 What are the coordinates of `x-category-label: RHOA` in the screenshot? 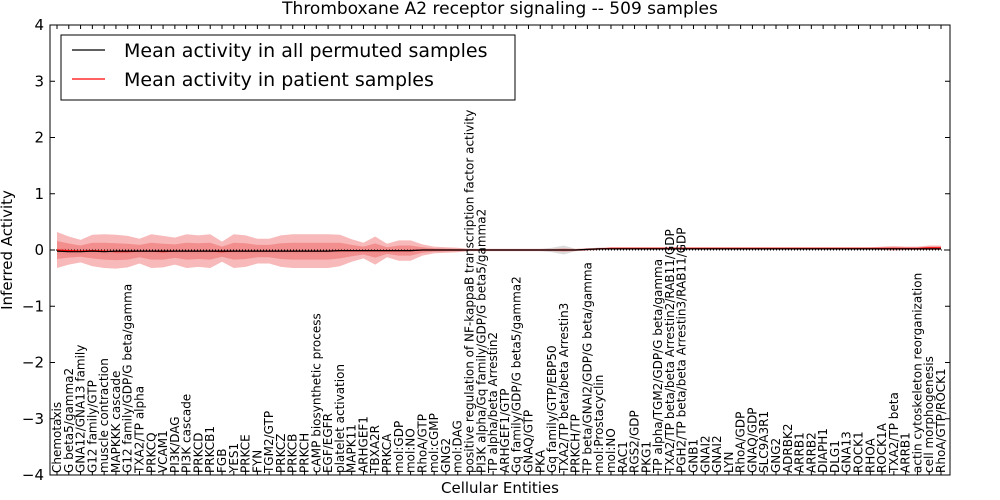 It's located at (870, 455).